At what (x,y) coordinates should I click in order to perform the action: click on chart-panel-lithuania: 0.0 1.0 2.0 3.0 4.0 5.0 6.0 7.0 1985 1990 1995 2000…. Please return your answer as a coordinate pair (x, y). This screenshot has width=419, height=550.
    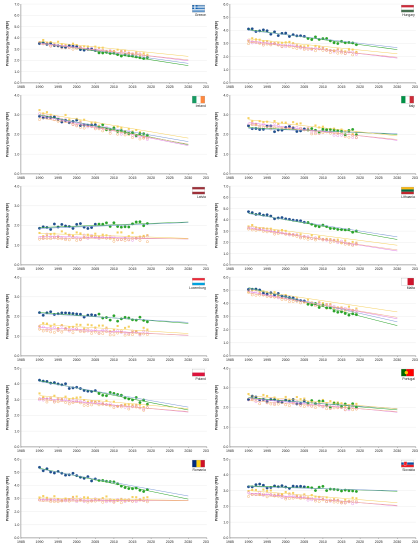
    Looking at the image, I should click on (316, 227).